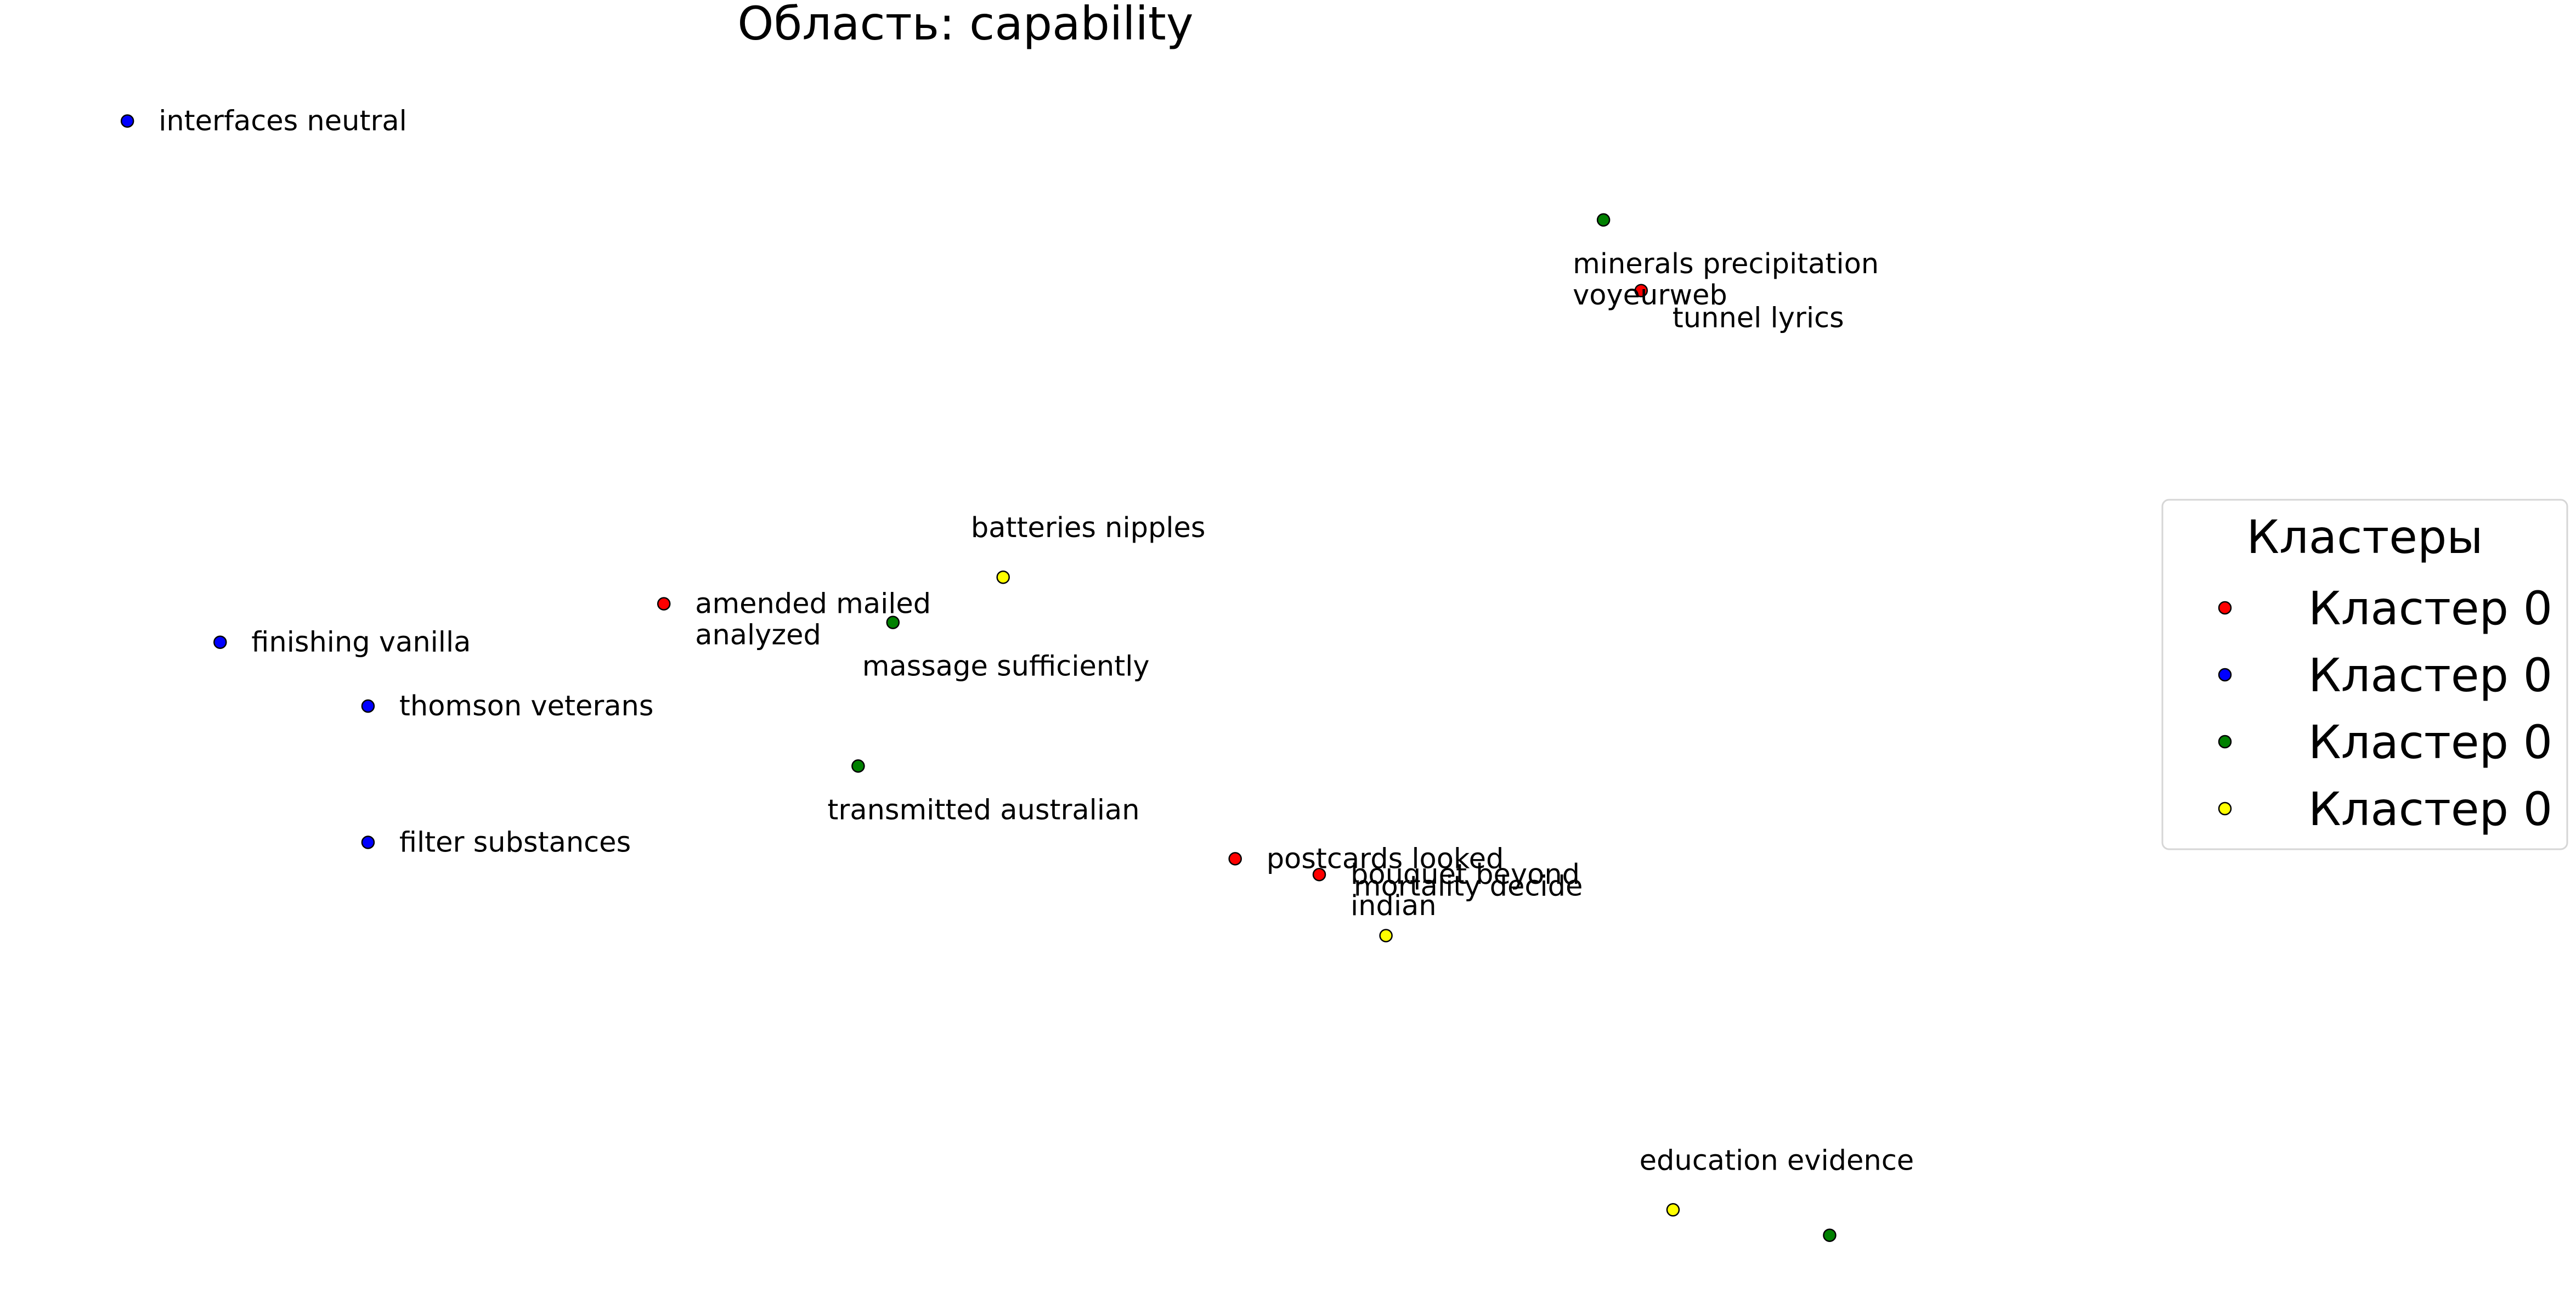  What do you see at coordinates (283, 121) in the screenshot?
I see `point-label: interfaces neutral` at bounding box center [283, 121].